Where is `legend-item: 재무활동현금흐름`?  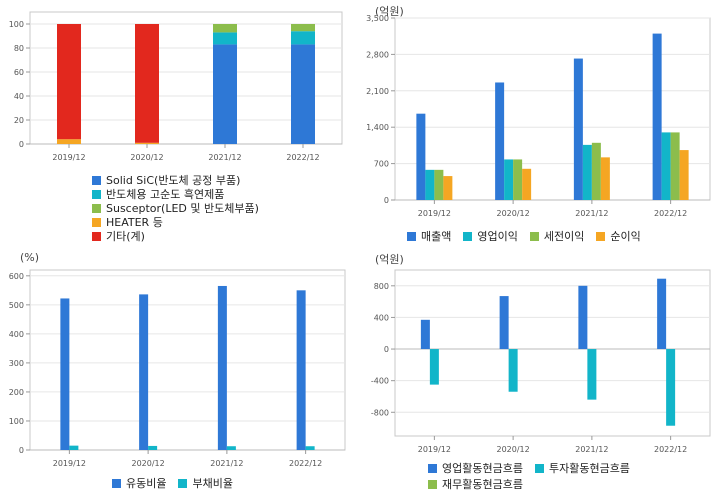
legend-item: 재무활동현금흐름 is located at coordinates (475, 484).